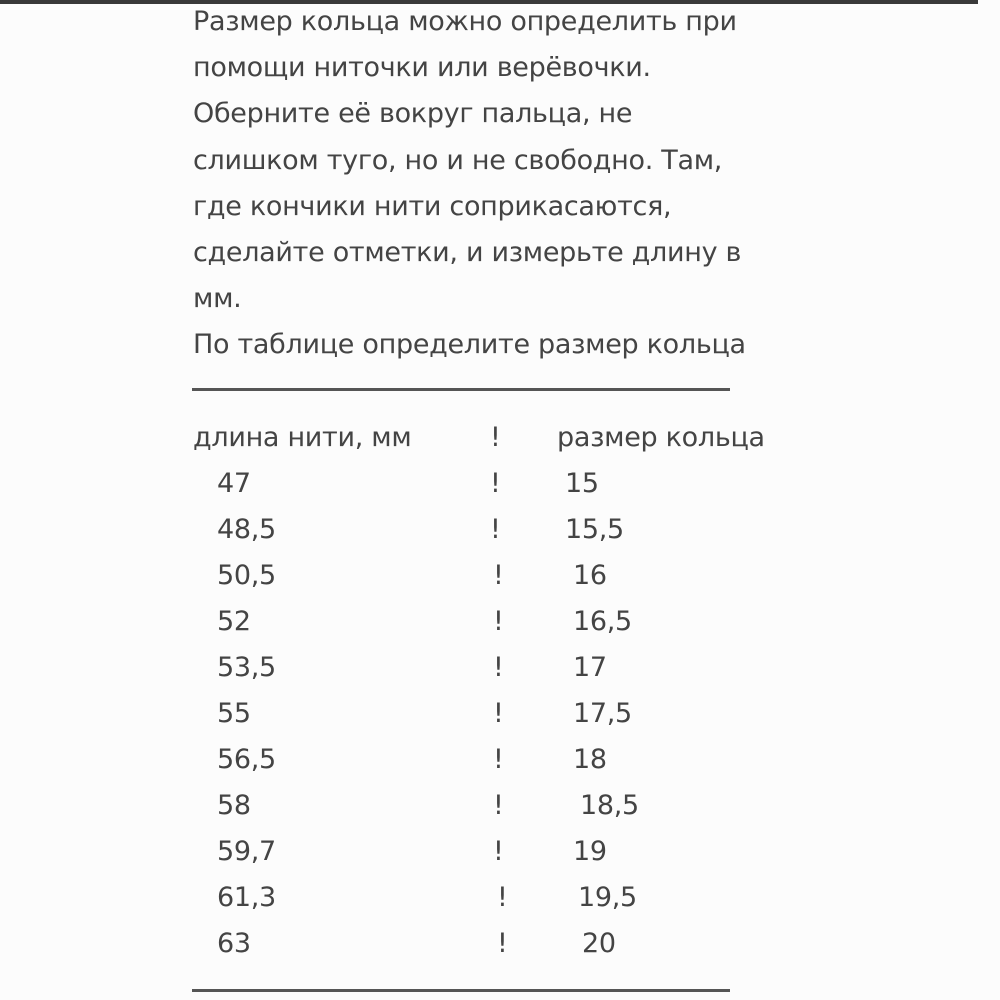  Describe the element at coordinates (234, 483) in the screenshot. I see `table-cell-length: 47` at that location.